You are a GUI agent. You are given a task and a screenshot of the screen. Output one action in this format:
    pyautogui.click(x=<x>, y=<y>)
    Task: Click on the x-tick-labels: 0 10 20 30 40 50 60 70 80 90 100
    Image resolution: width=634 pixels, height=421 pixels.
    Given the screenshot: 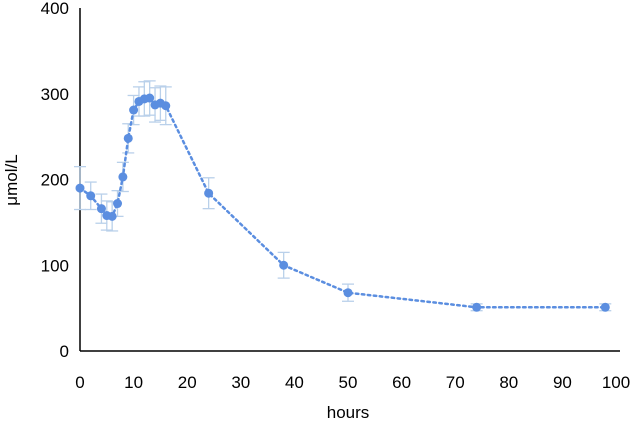 What is the action you would take?
    pyautogui.click(x=352, y=382)
    